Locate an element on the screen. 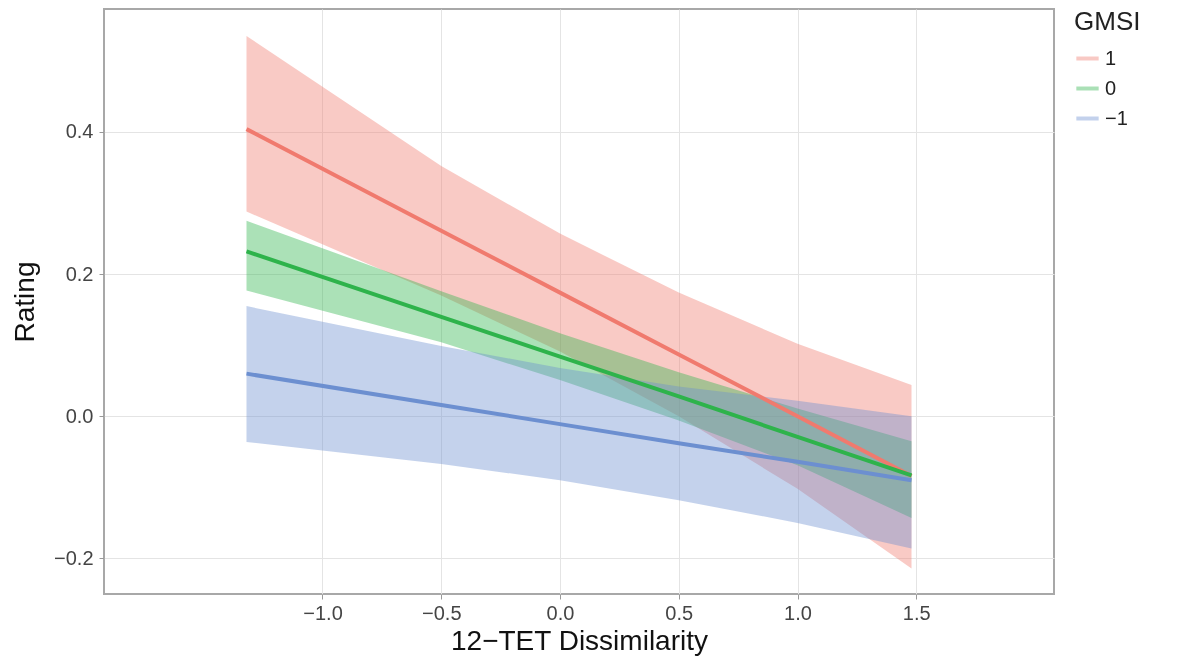  x-axis-title: 12−TET Dissimilarity is located at coordinates (579, 640).